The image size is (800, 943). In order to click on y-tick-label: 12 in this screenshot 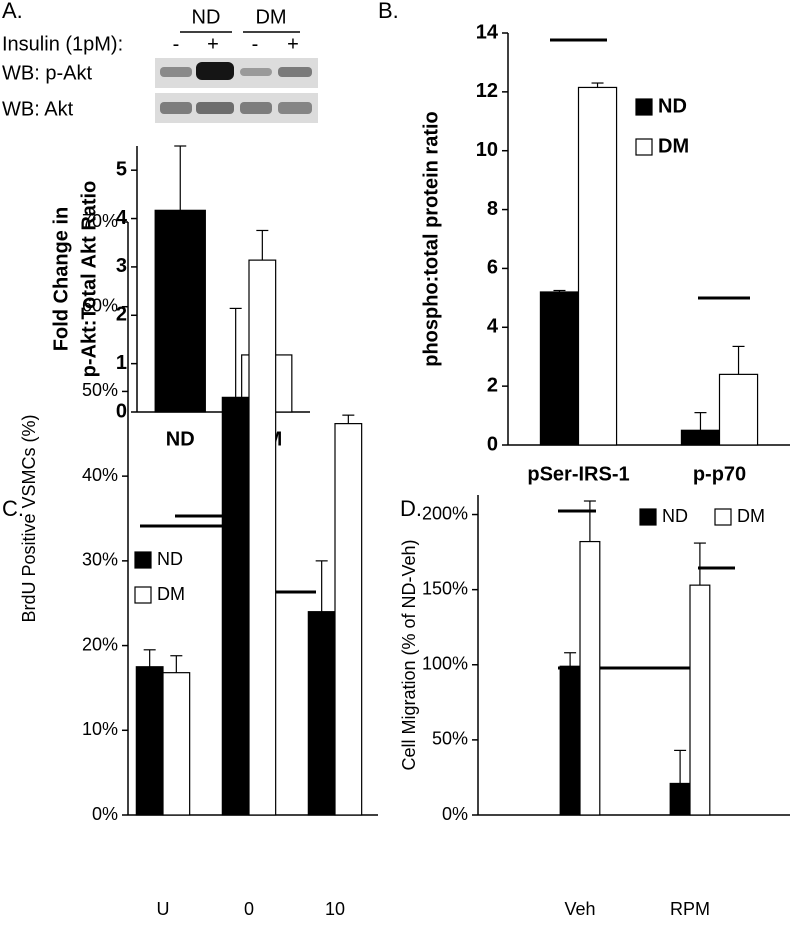, I will do `click(487, 91)`.